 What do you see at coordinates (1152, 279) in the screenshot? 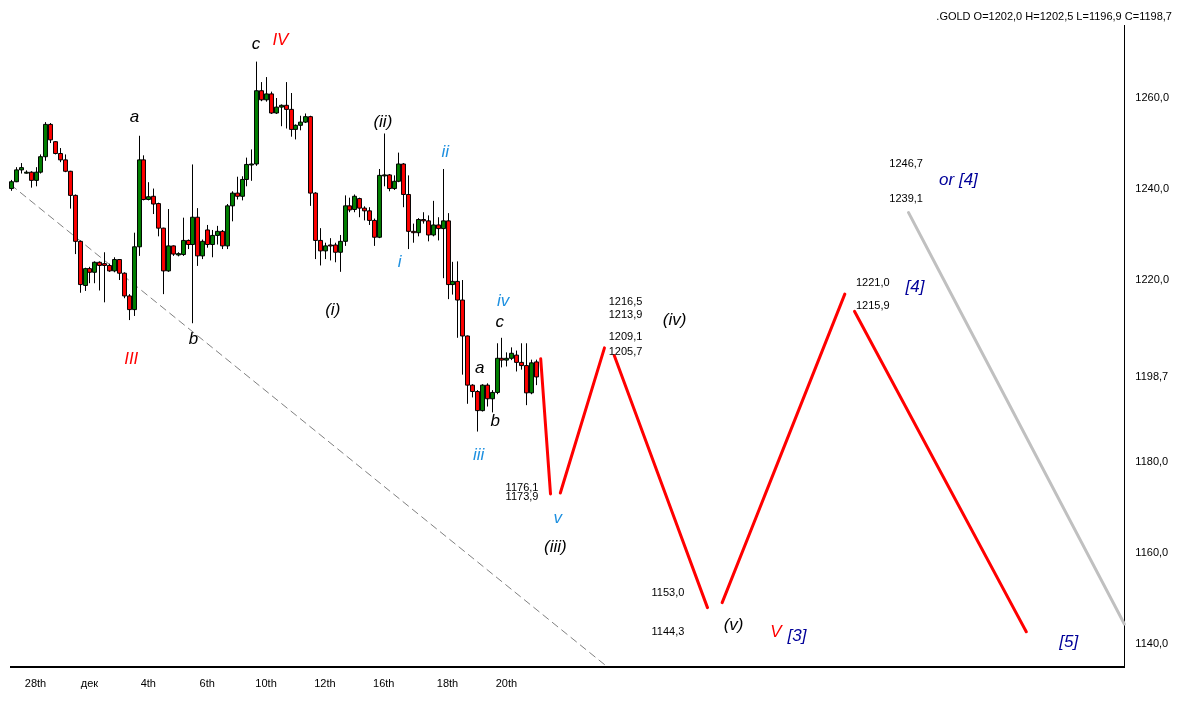
I see `y-tick-label: 1220,0` at bounding box center [1152, 279].